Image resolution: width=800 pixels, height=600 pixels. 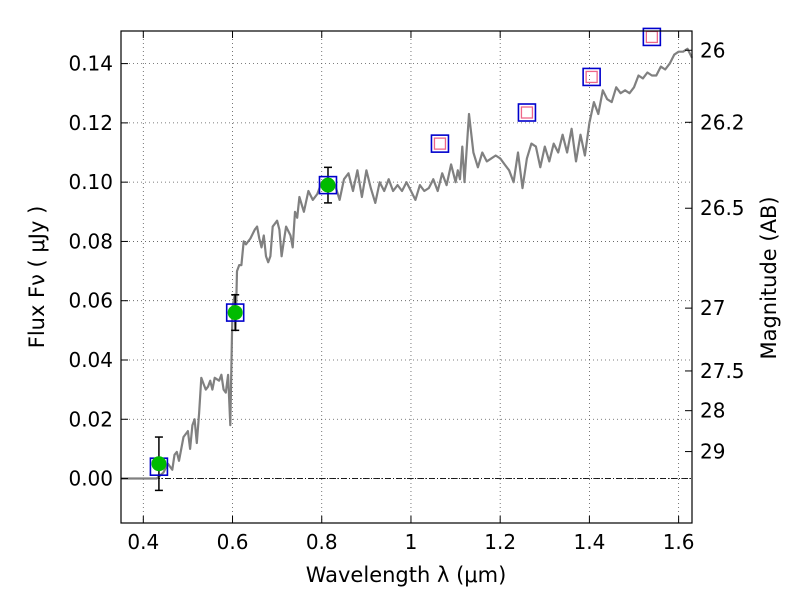 What do you see at coordinates (143, 542) in the screenshot?
I see `x-tick-label: 0.4` at bounding box center [143, 542].